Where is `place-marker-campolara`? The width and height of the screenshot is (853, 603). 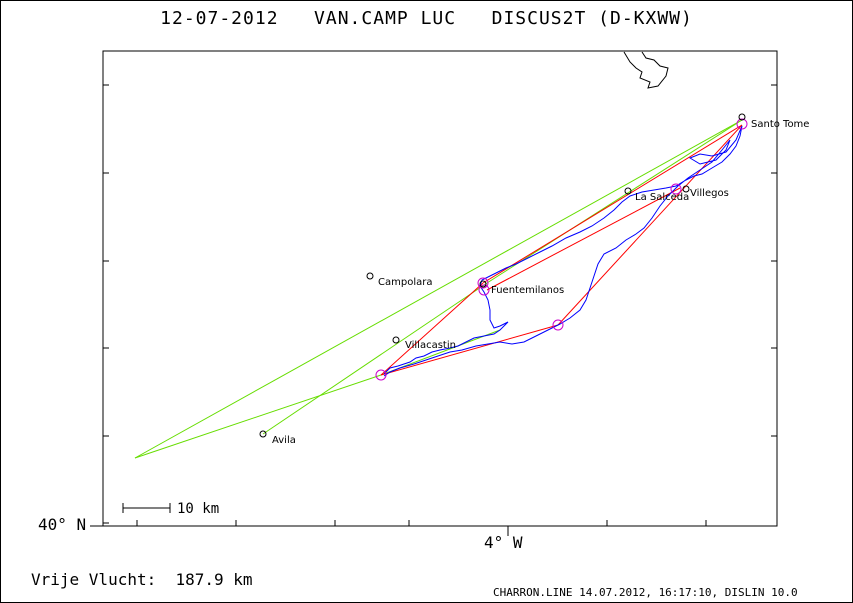
place-marker-campolara is located at coordinates (370, 276).